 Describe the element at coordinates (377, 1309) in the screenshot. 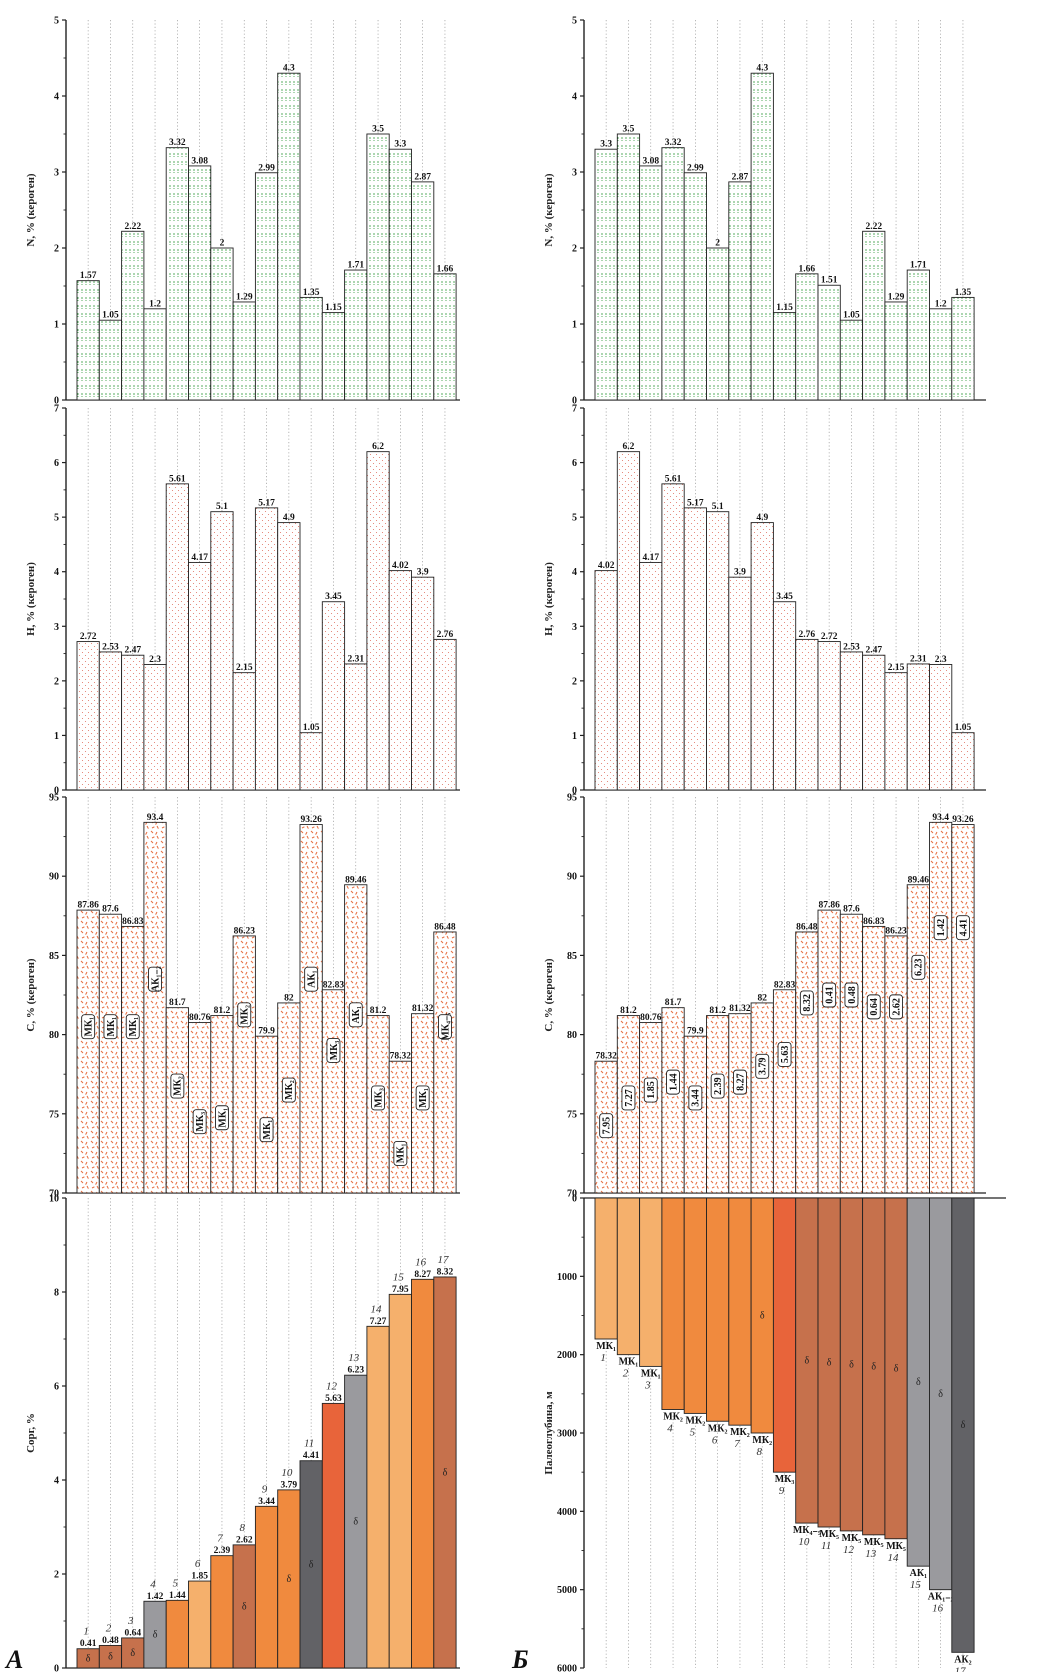

I see `bar-number: 14` at that location.